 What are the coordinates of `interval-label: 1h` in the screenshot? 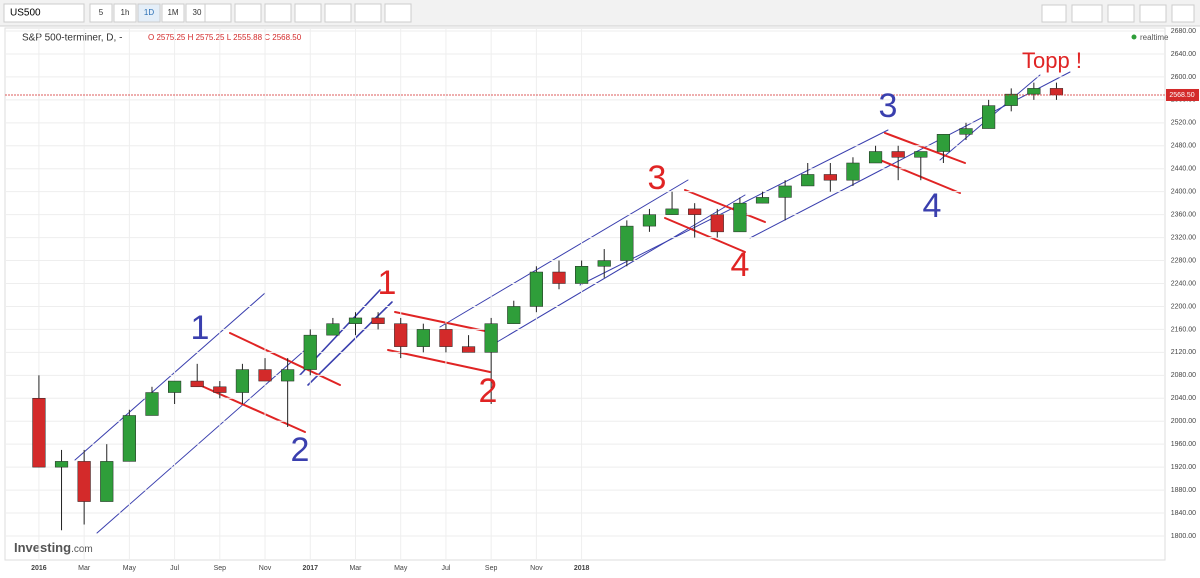 It's located at (125, 12).